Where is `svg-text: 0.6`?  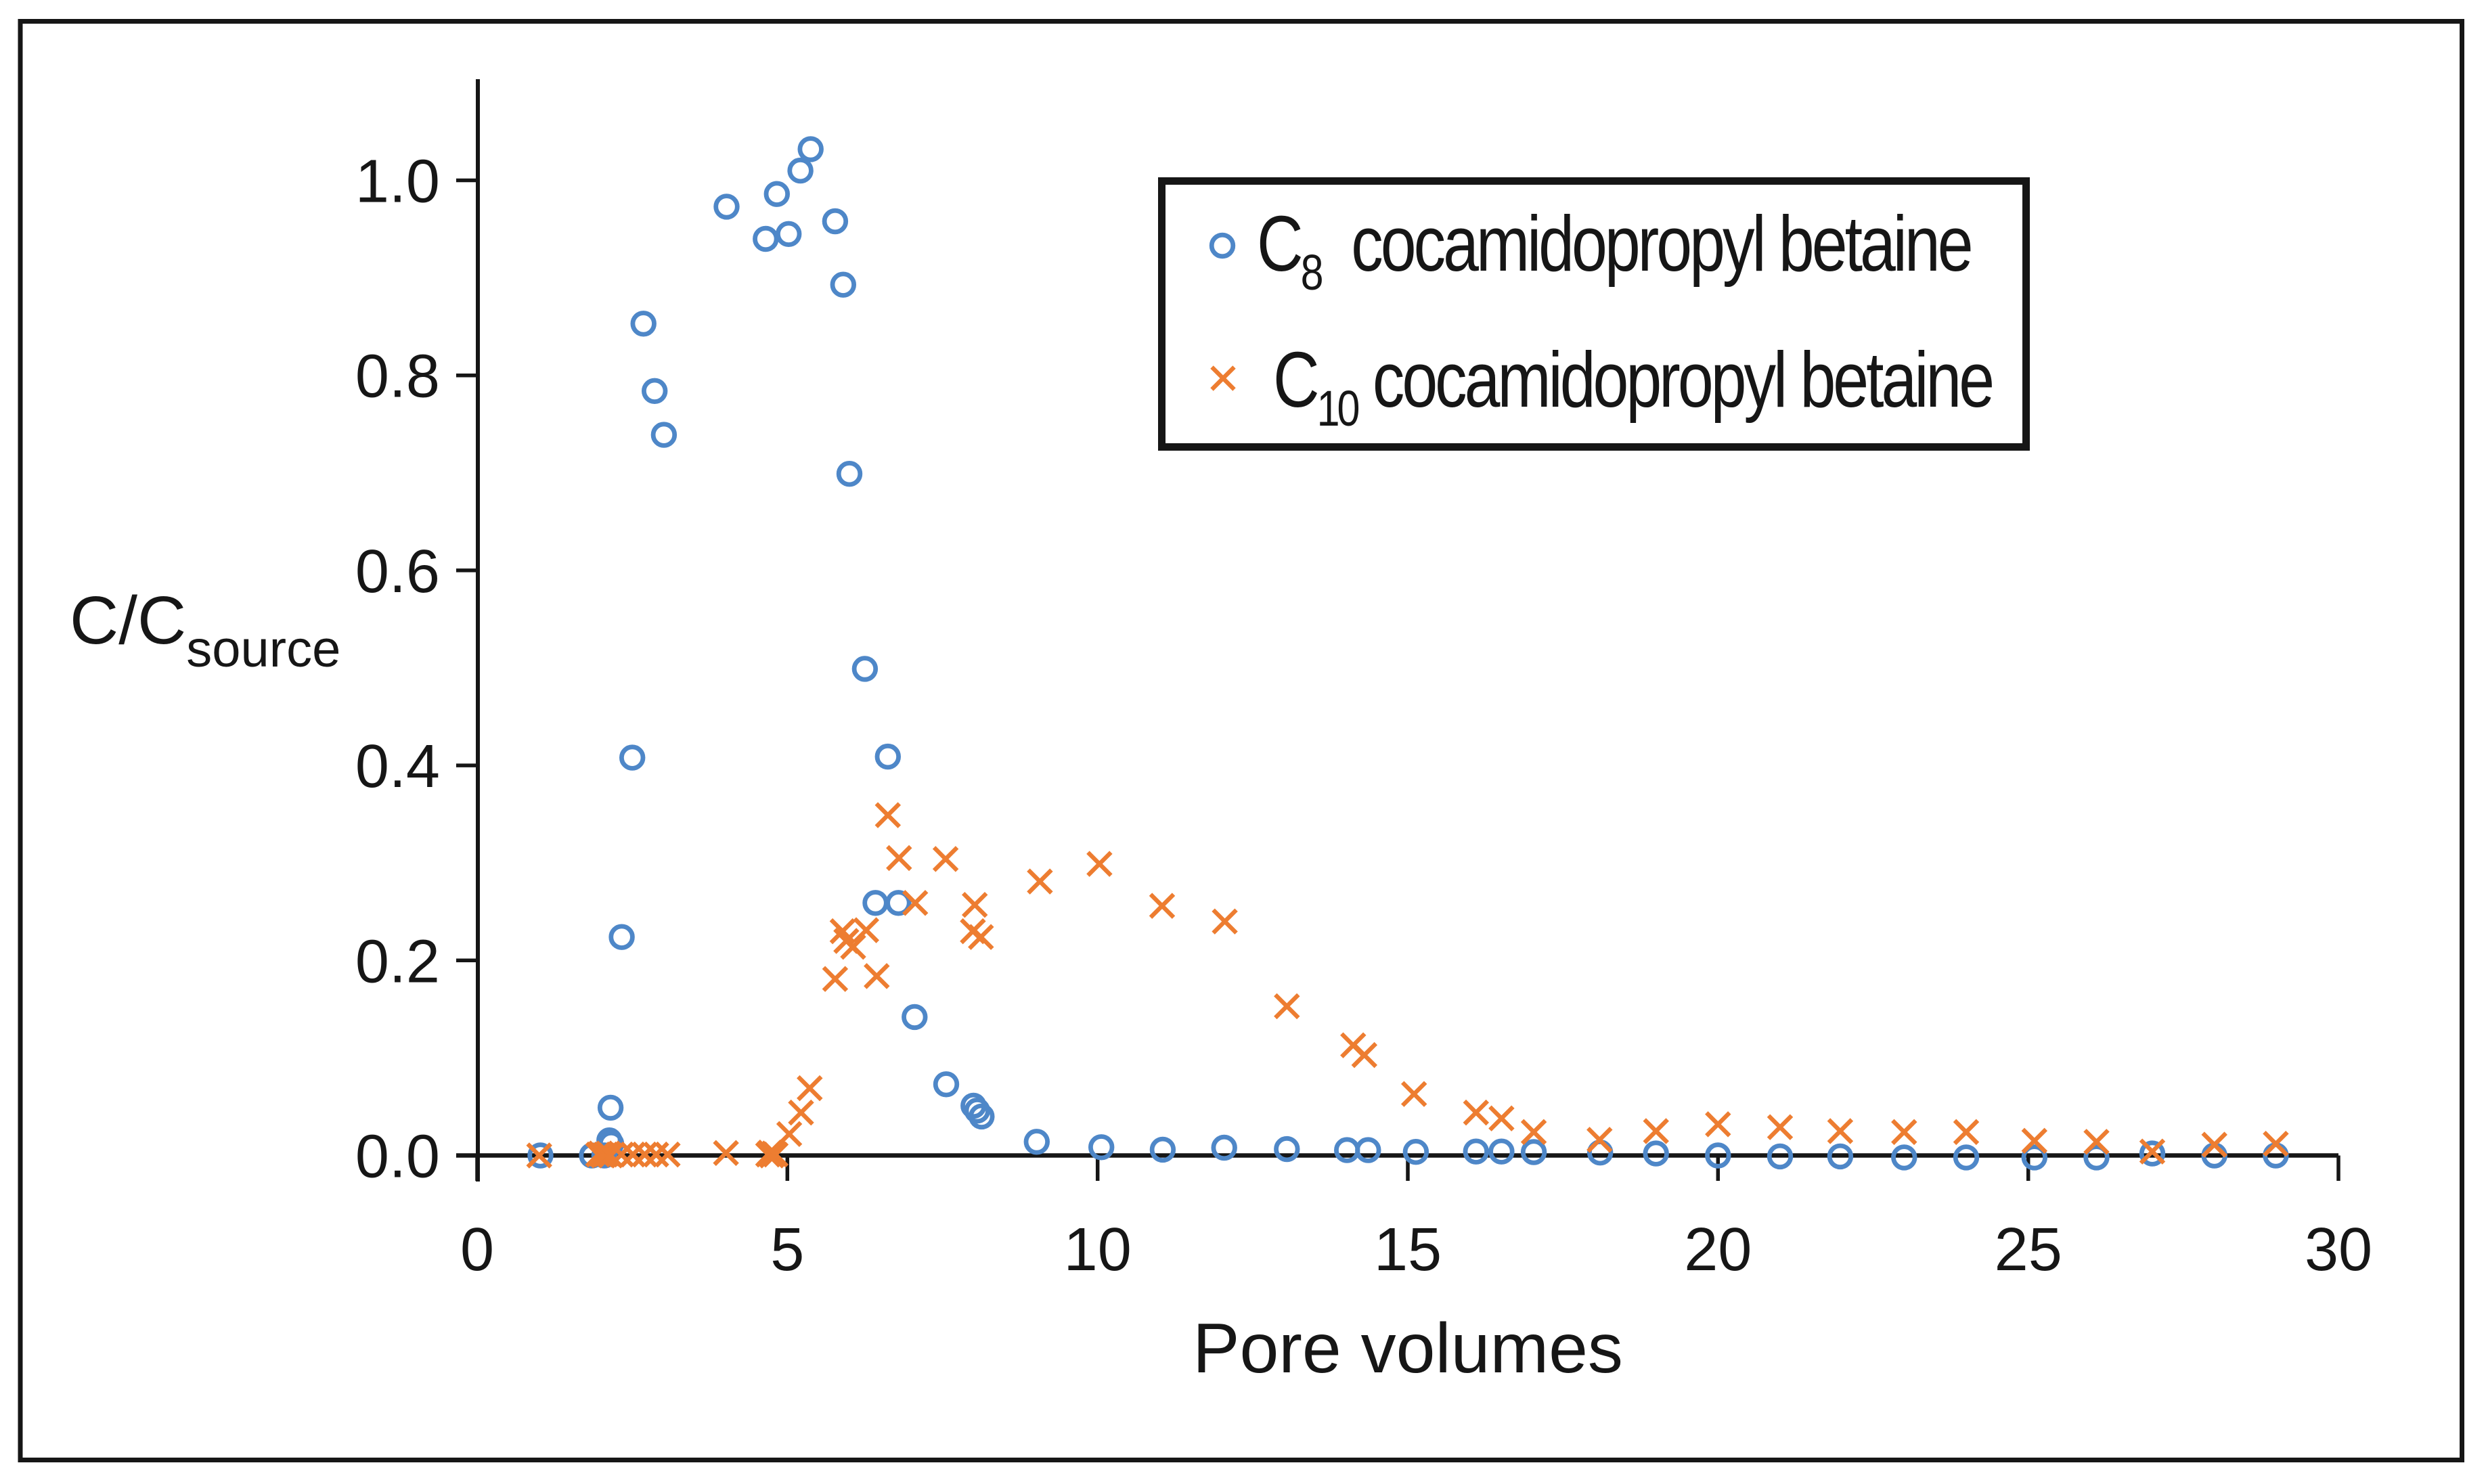 svg-text: 0.6 is located at coordinates (397, 572).